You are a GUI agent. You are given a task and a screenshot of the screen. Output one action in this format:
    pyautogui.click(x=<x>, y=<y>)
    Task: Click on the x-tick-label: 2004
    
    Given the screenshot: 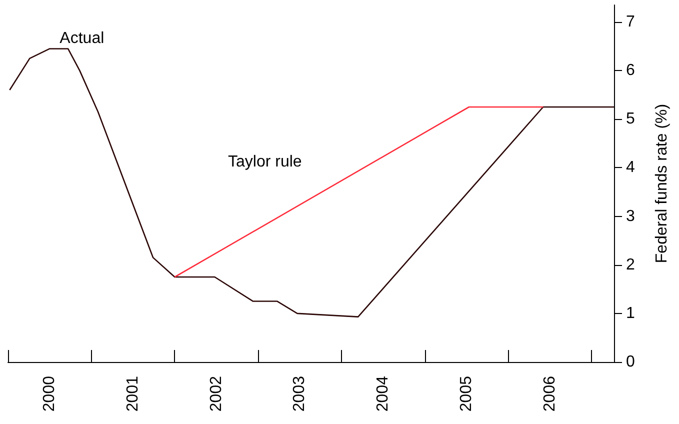 What is the action you would take?
    pyautogui.click(x=383, y=394)
    